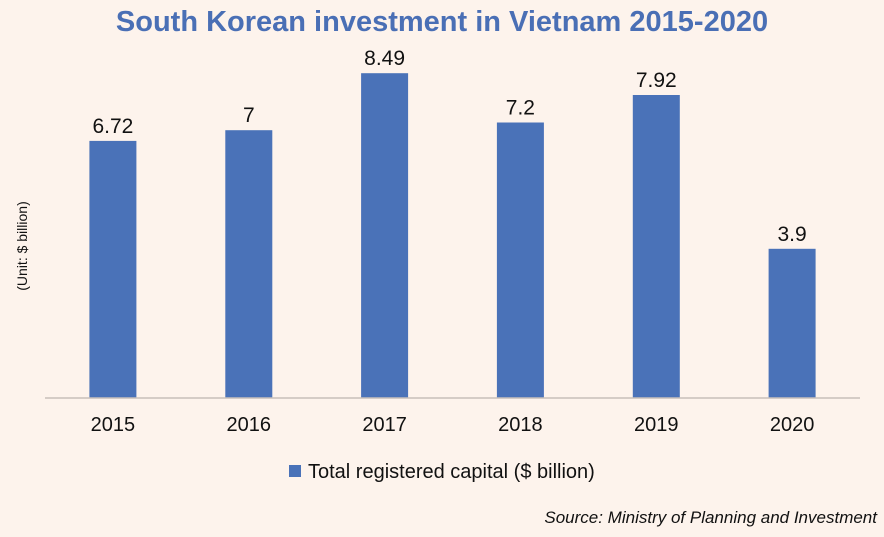  I want to click on bar-2016, so click(249, 264).